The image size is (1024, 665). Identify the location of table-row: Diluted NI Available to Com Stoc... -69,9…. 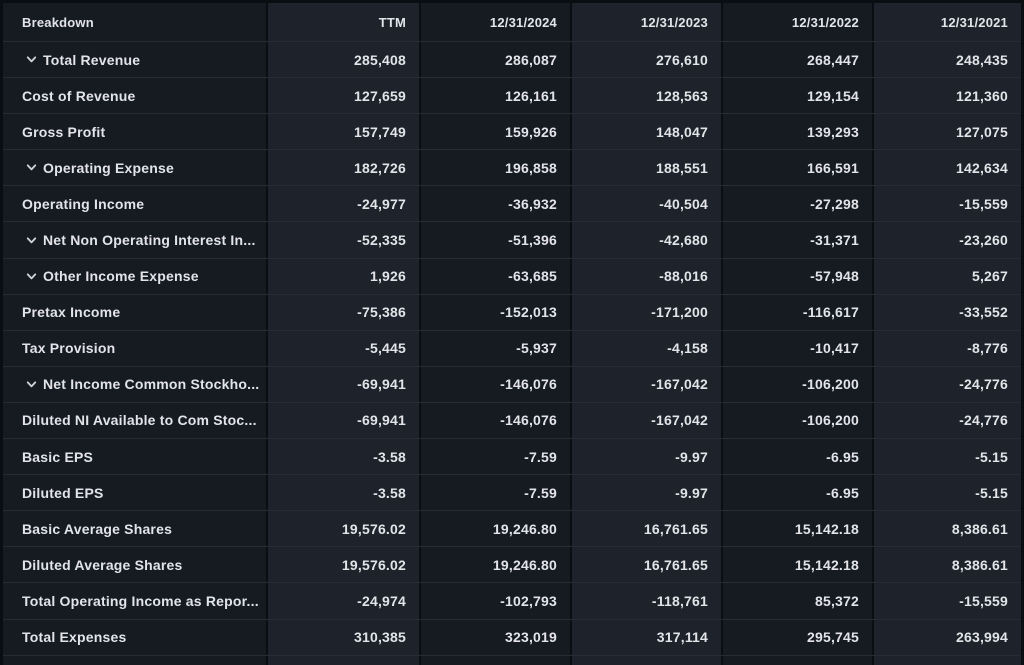
(512, 420).